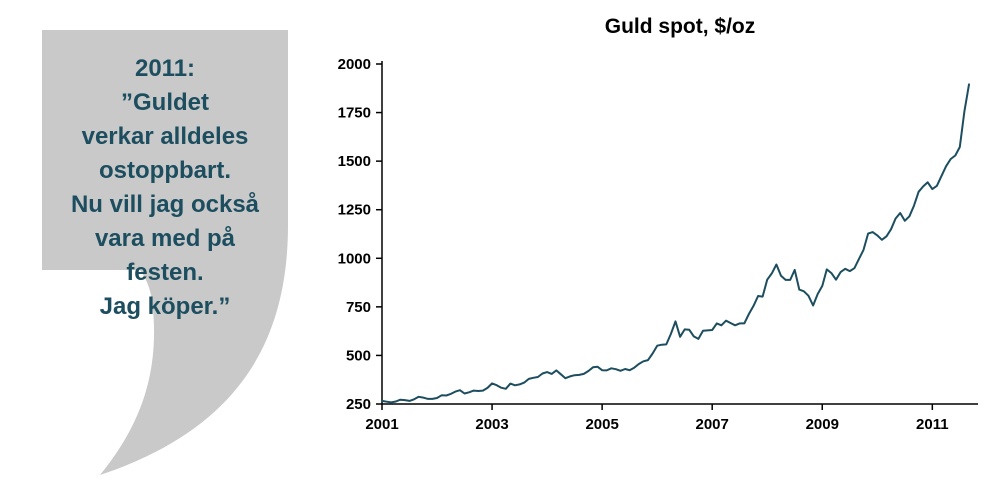 This screenshot has height=500, width=1000. I want to click on svg-text: 500, so click(358, 355).